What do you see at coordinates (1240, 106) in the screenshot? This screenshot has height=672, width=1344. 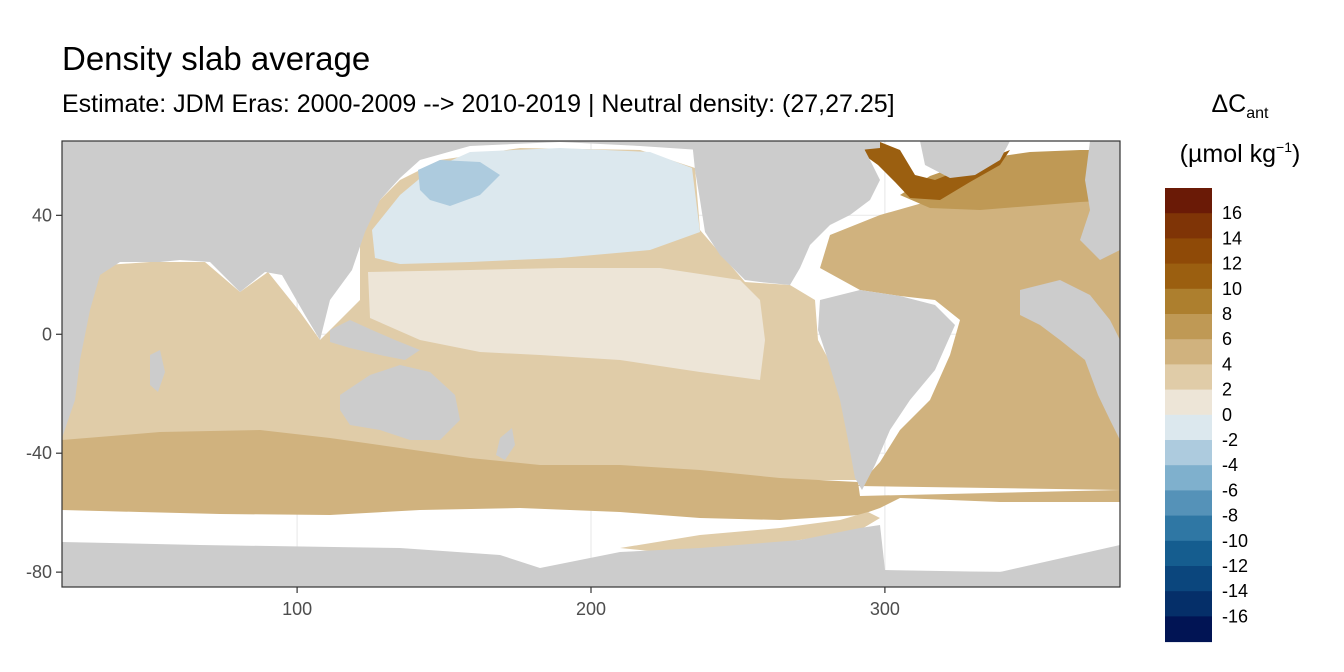 I see `legend-title: ΔCant` at bounding box center [1240, 106].